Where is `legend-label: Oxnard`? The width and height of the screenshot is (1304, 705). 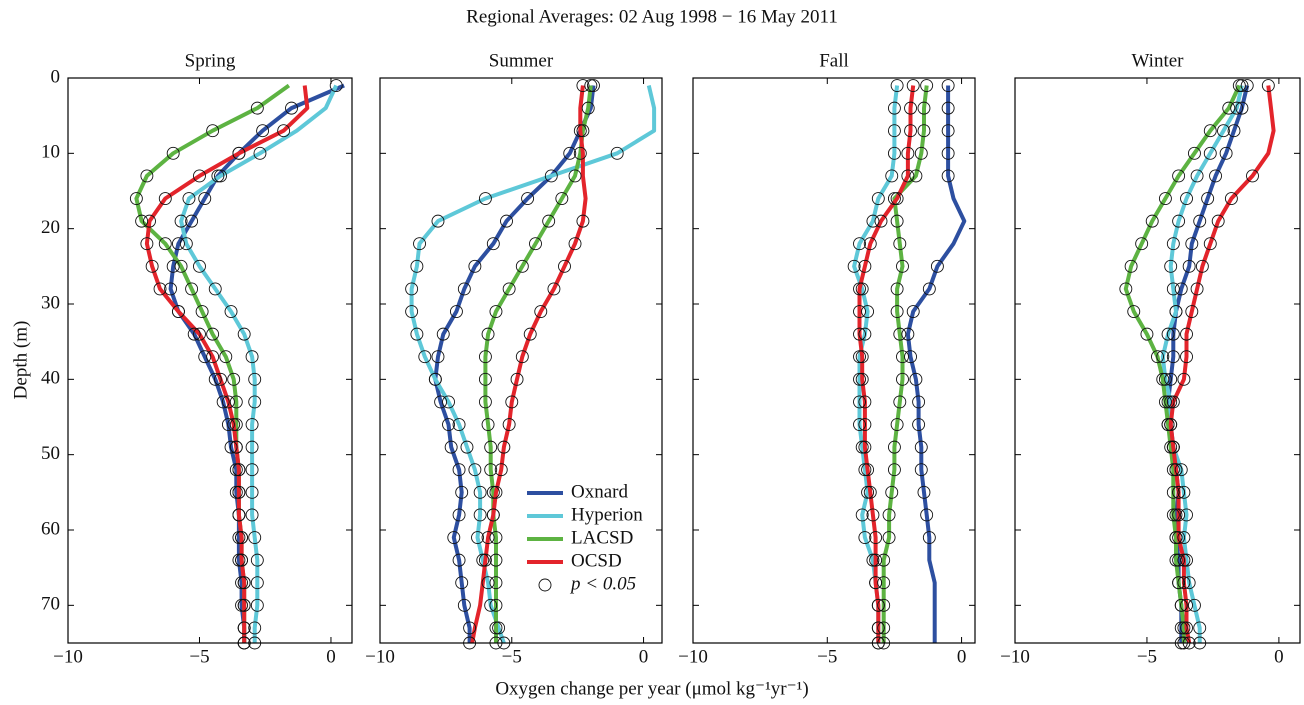
legend-label: Oxnard is located at coordinates (599, 491).